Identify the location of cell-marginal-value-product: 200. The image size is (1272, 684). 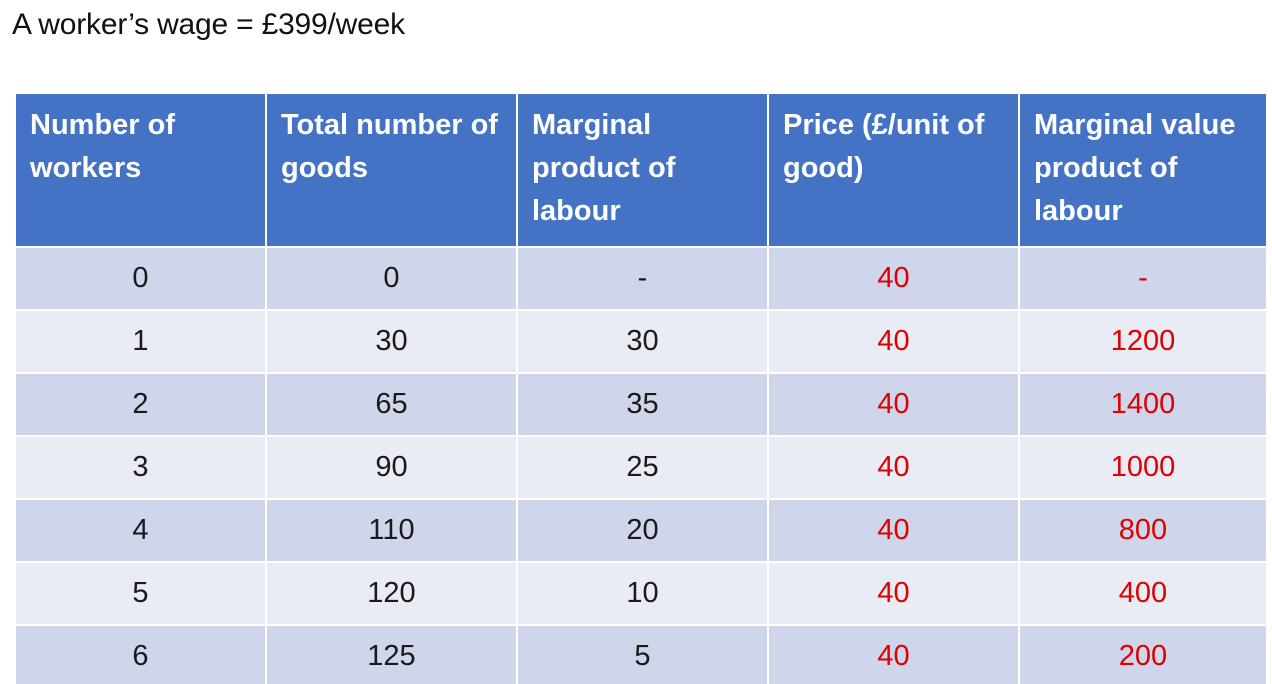
(1143, 654).